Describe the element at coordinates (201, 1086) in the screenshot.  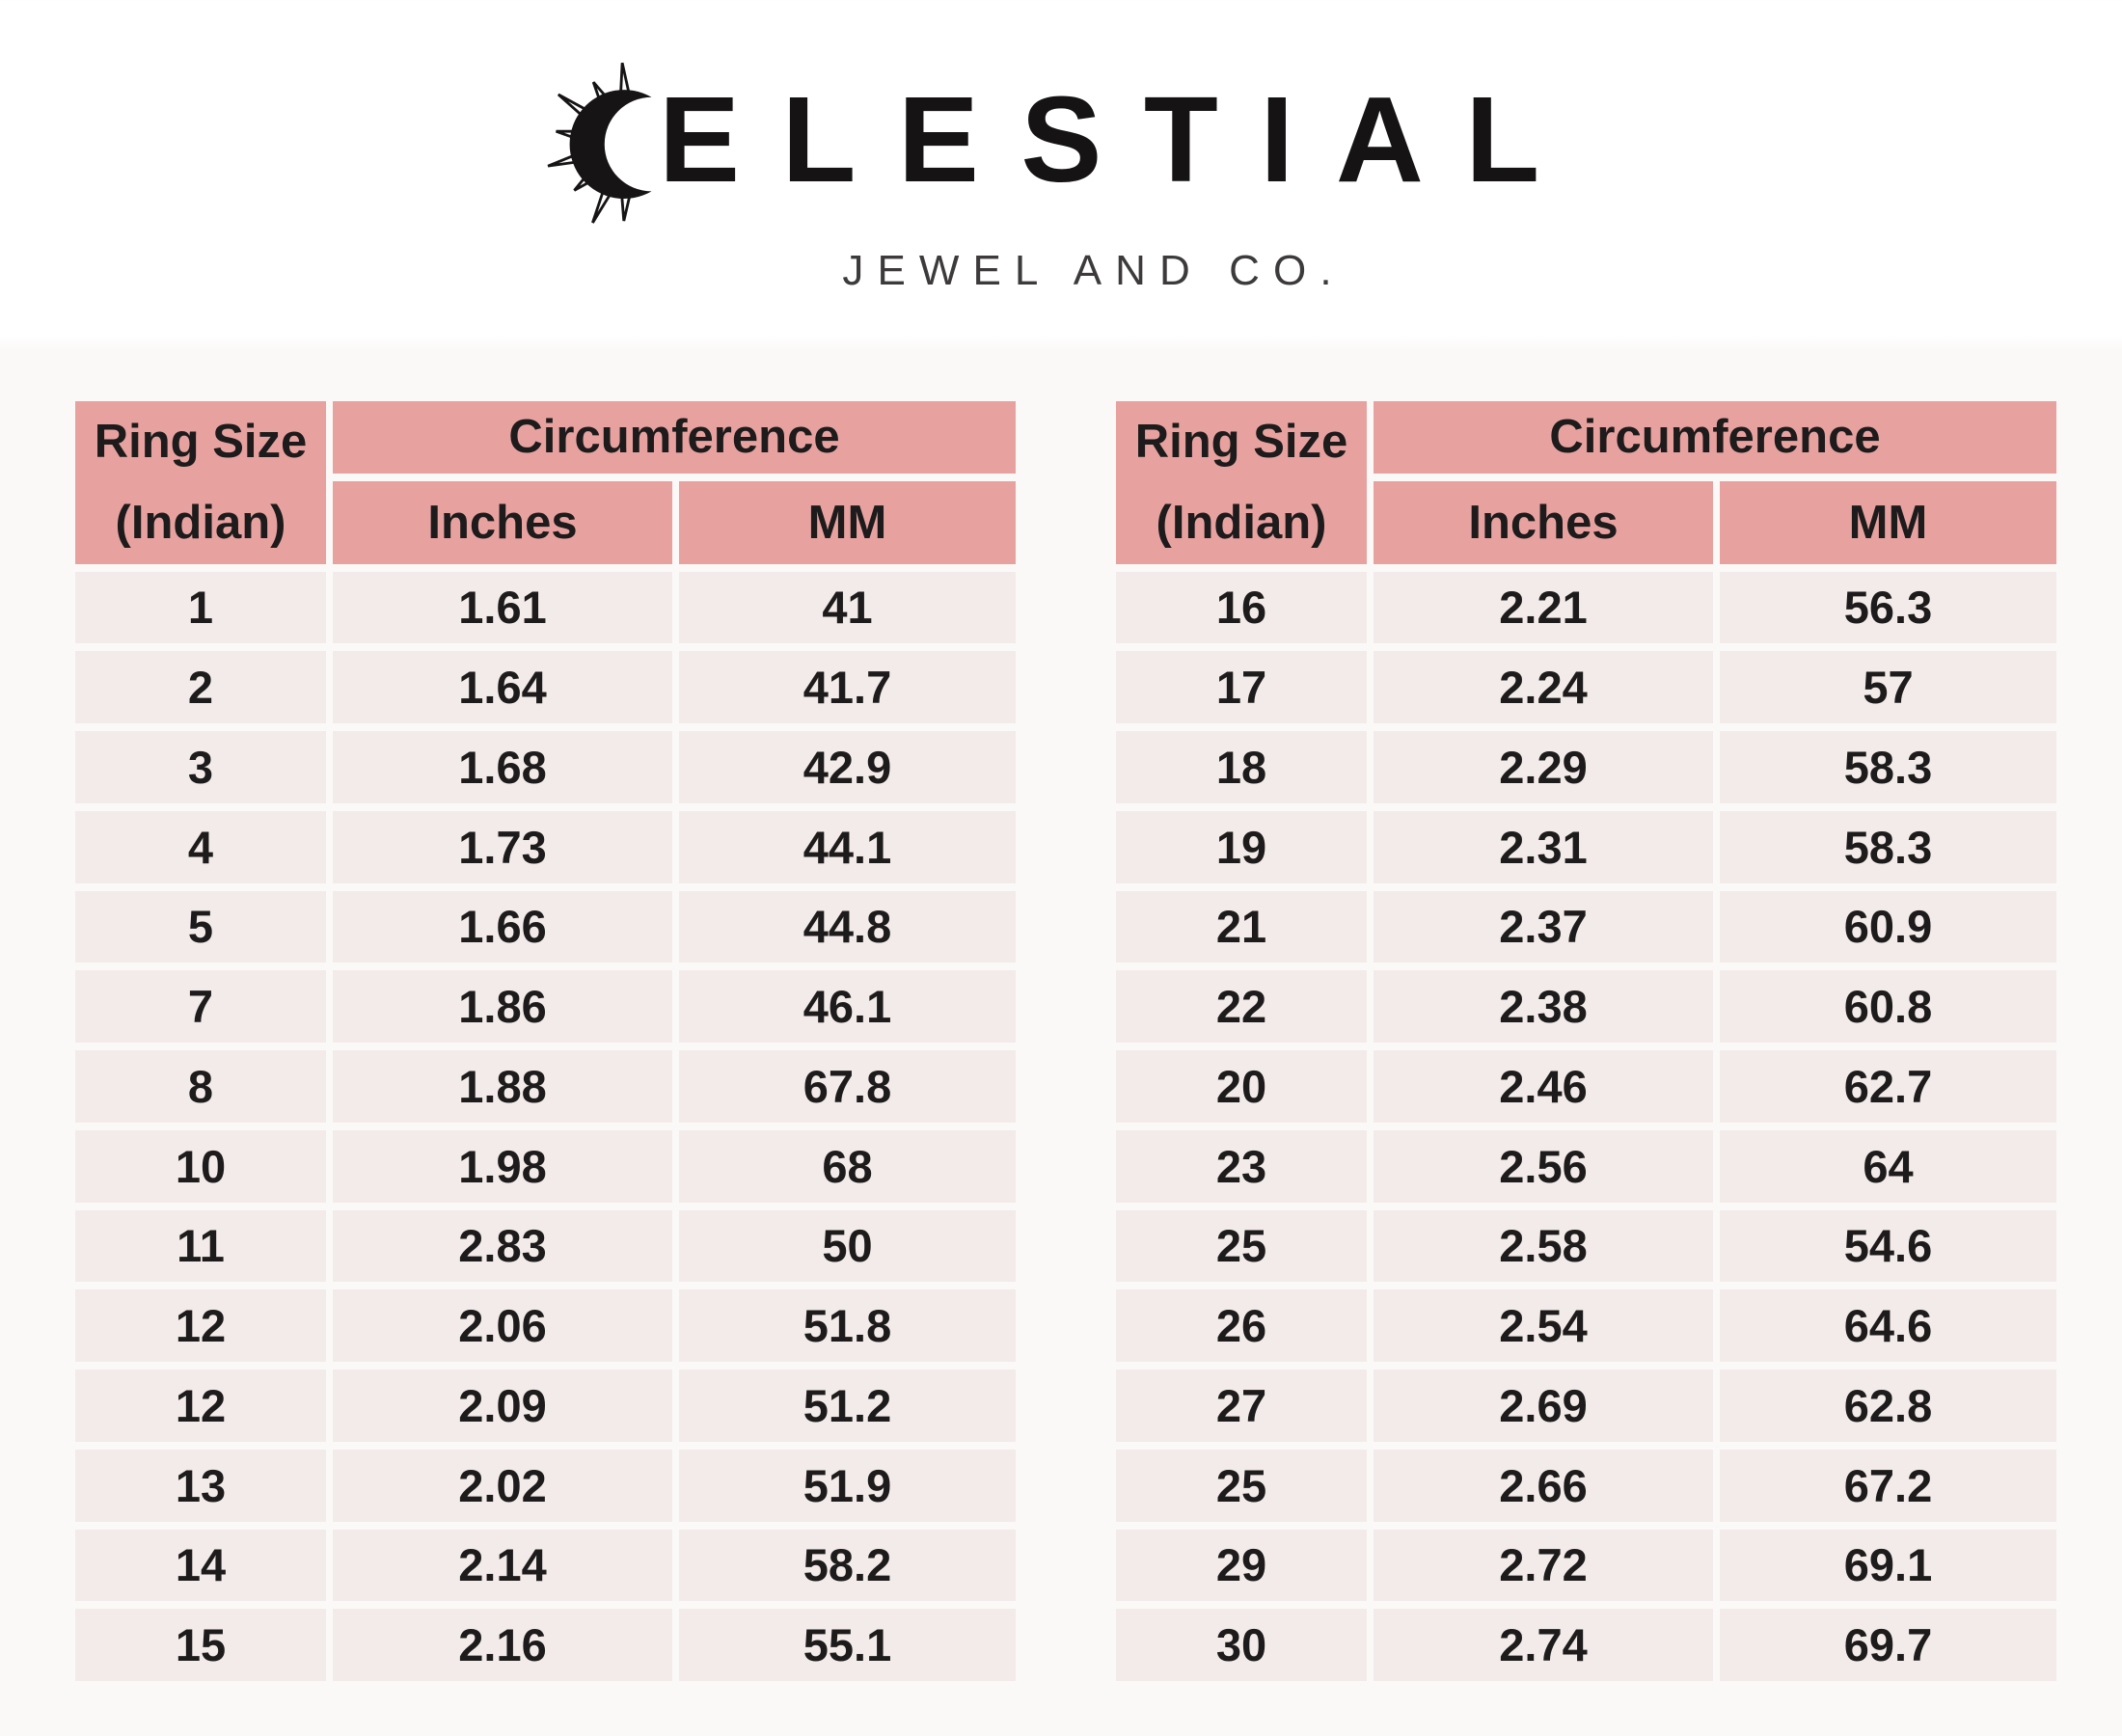
I see `table-cell: 8` at that location.